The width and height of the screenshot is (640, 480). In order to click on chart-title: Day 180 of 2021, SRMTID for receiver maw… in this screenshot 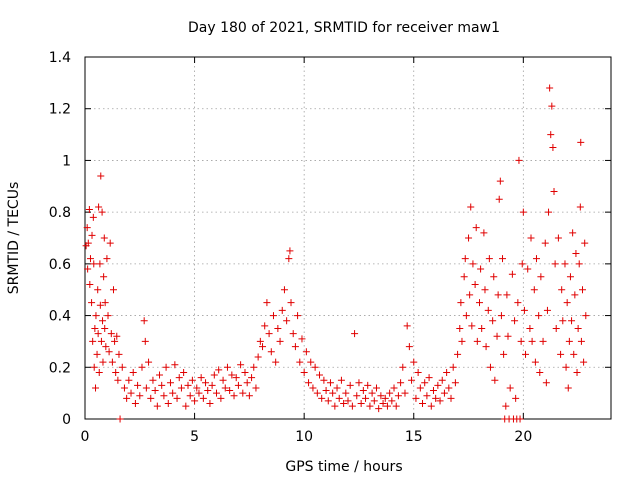, I will do `click(344, 28)`.